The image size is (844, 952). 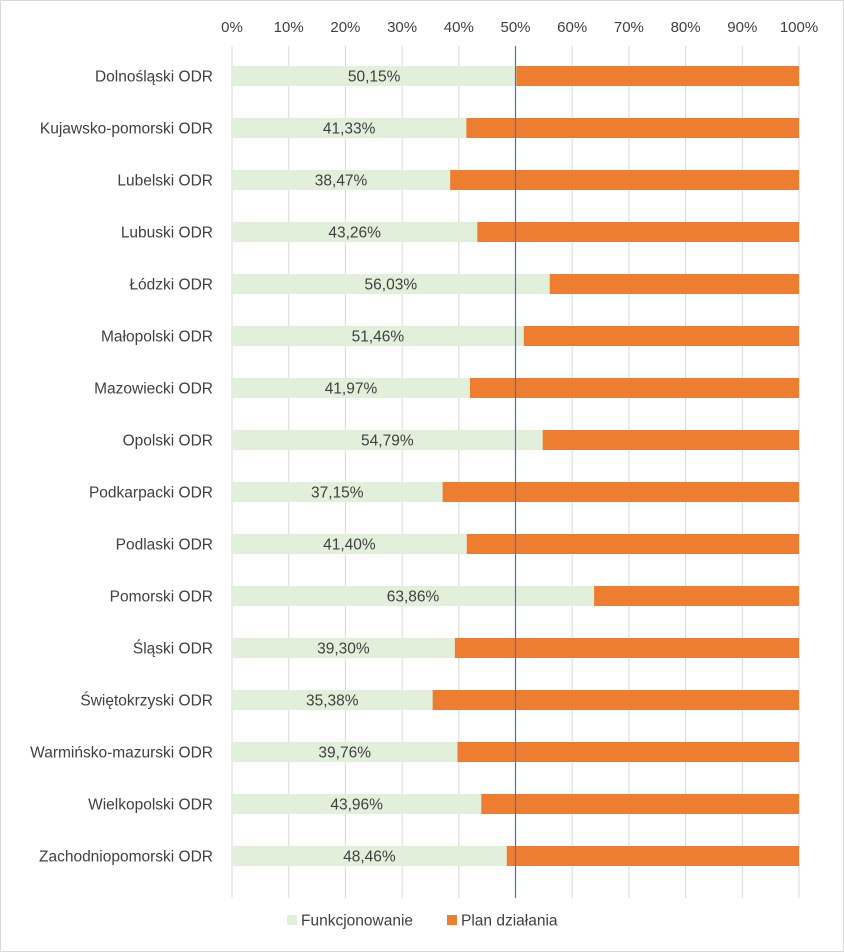 What do you see at coordinates (515, 27) in the screenshot?
I see `x-tick-label: 50%` at bounding box center [515, 27].